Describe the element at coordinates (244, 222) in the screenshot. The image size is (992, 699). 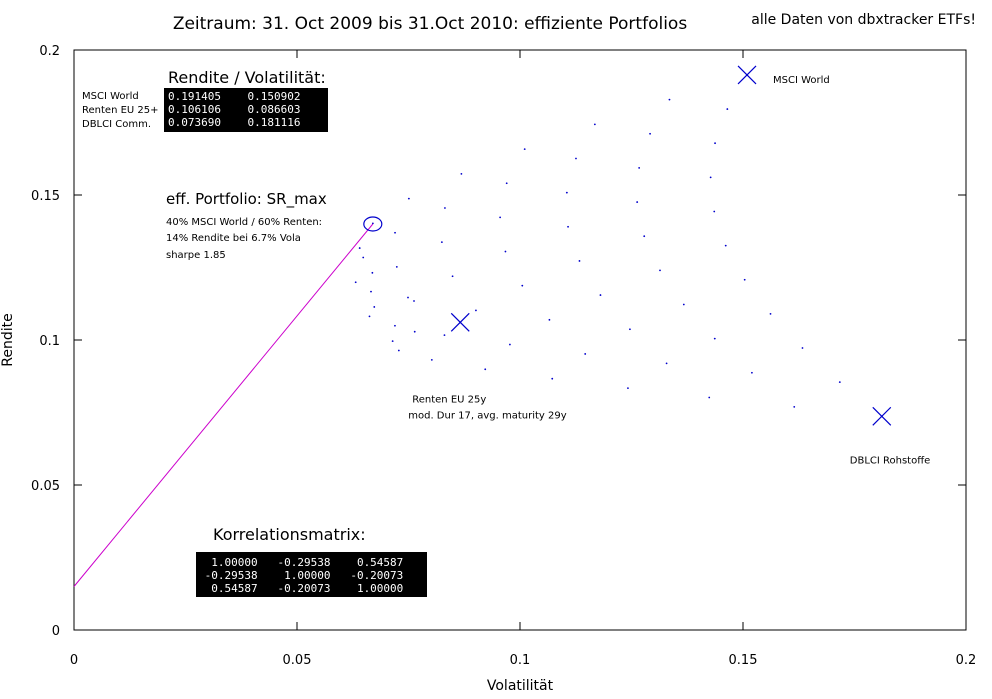
I see `eff-portfolio-line-0: 40% MSCI World / 60% Renten:` at that location.